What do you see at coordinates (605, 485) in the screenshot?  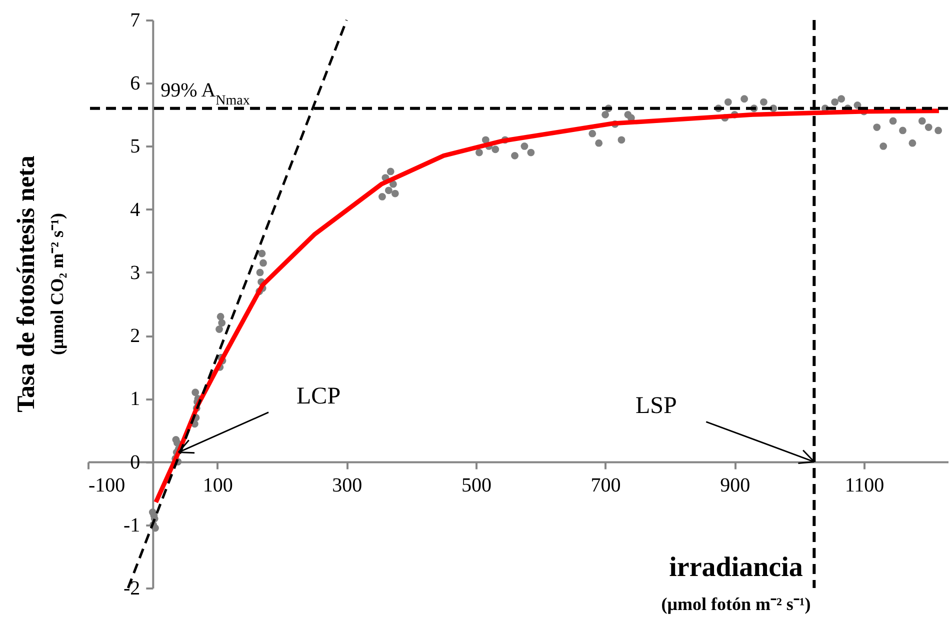 I see `x-tick-label: 700` at bounding box center [605, 485].